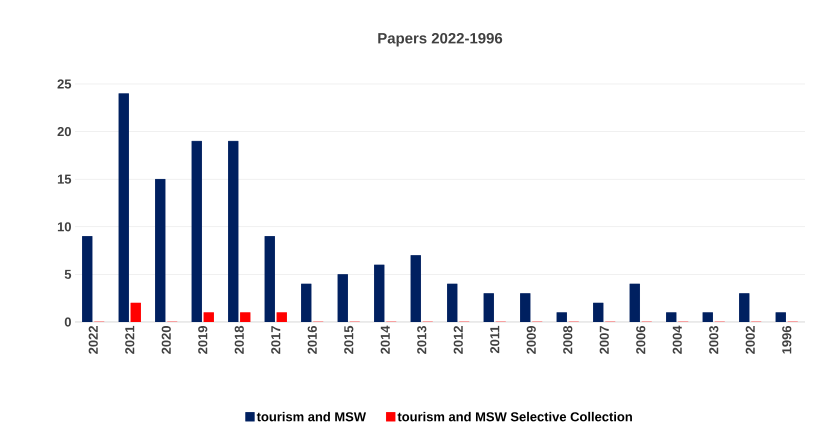 This screenshot has width=831, height=434. I want to click on x-tick-label: 2018, so click(239, 340).